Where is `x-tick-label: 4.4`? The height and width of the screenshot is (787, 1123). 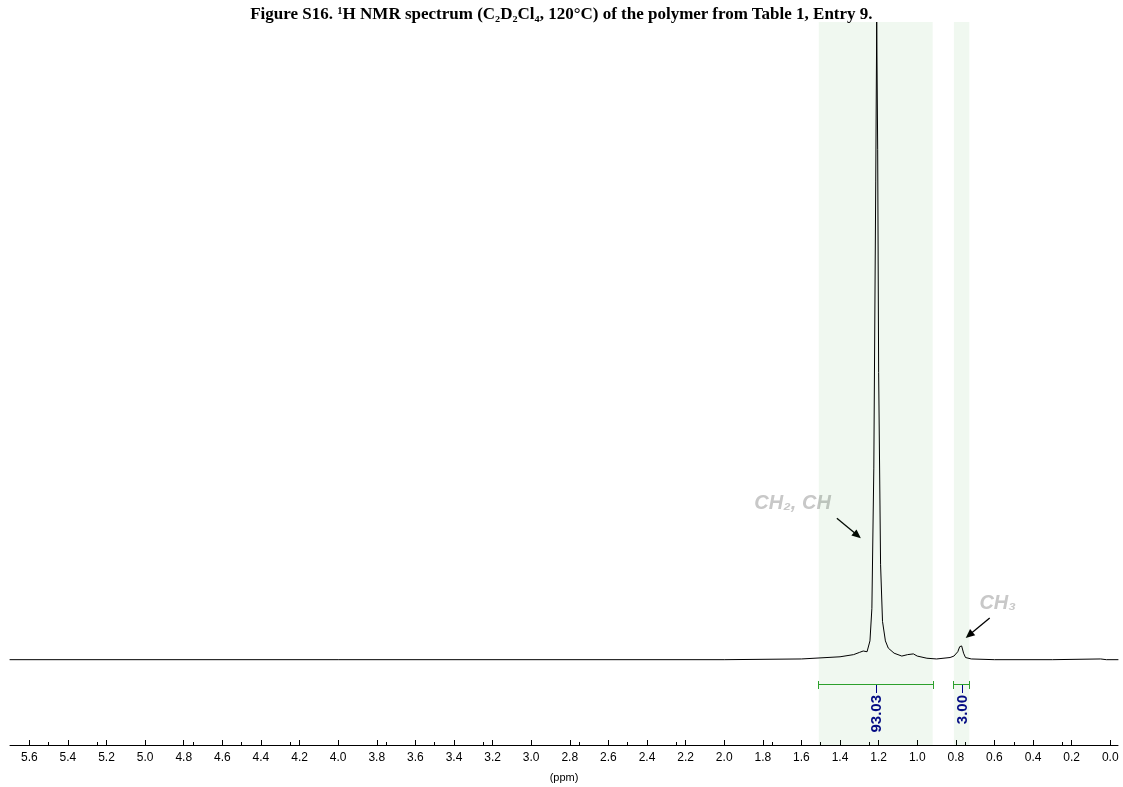 x-tick-label: 4.4 is located at coordinates (261, 757).